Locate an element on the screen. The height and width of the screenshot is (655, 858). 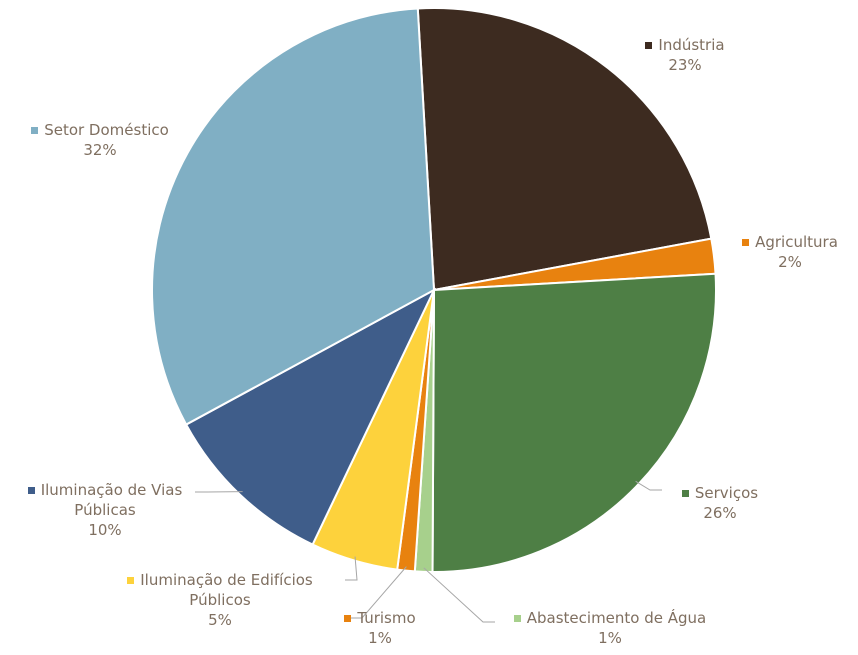
pie-slice is located at coordinates (310, 416).